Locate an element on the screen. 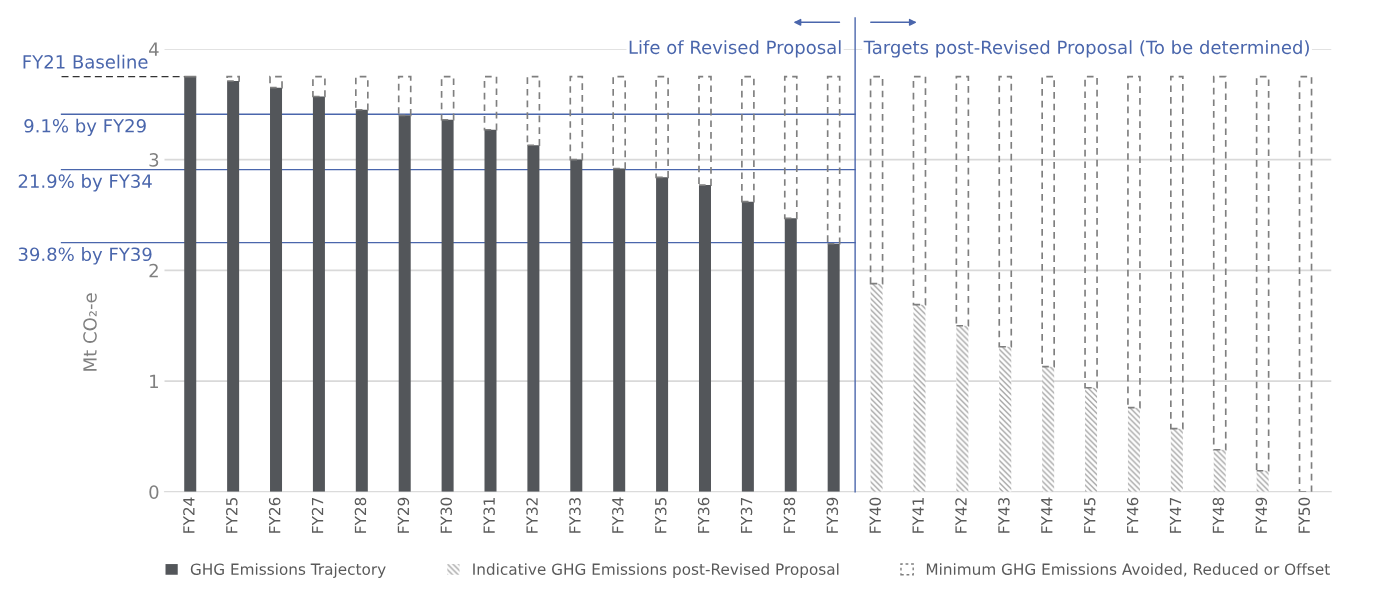 This screenshot has width=1394, height=589. ref-line-label: FY21 Baseline is located at coordinates (85, 61).